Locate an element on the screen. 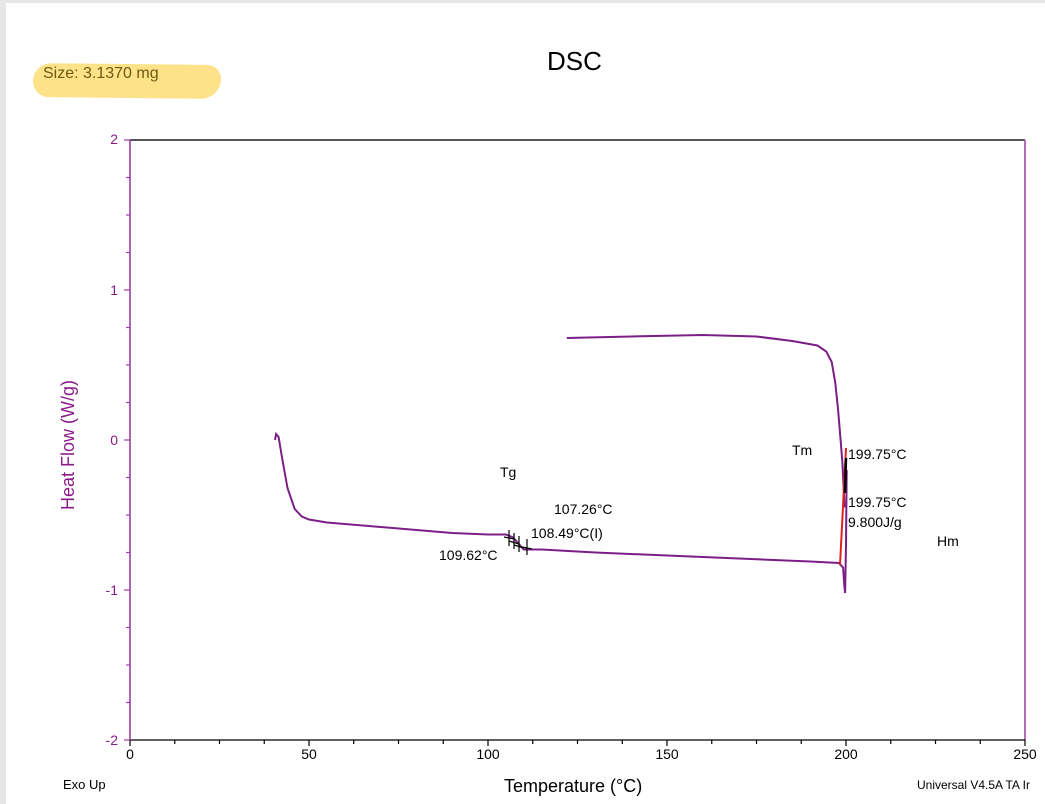  x-tick-label: 250 is located at coordinates (1025, 754).